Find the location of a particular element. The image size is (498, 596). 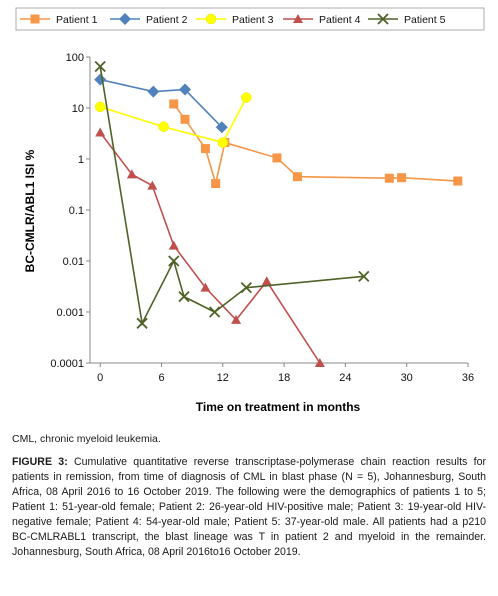

y-tick-label: 0.0001 is located at coordinates (67, 364).